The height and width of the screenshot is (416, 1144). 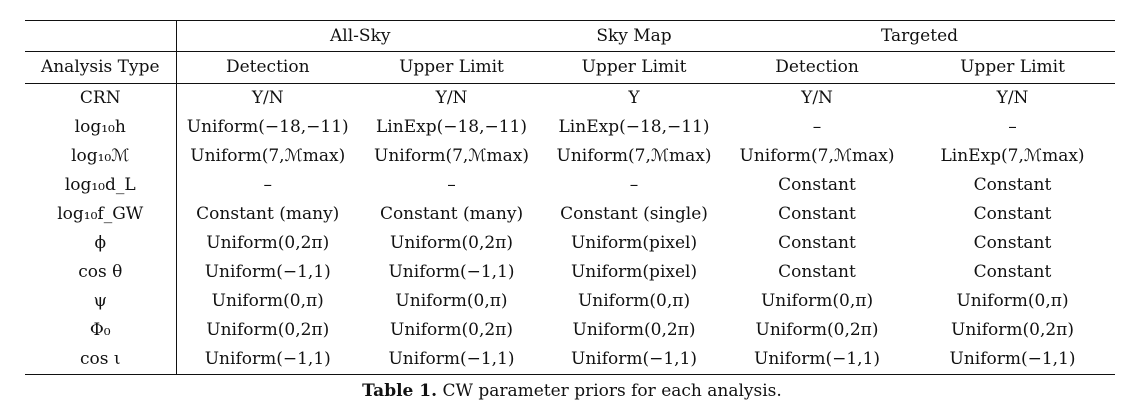 What do you see at coordinates (612, 391) in the screenshot?
I see `caption-text: CW parameter priors for each analysis.` at bounding box center [612, 391].